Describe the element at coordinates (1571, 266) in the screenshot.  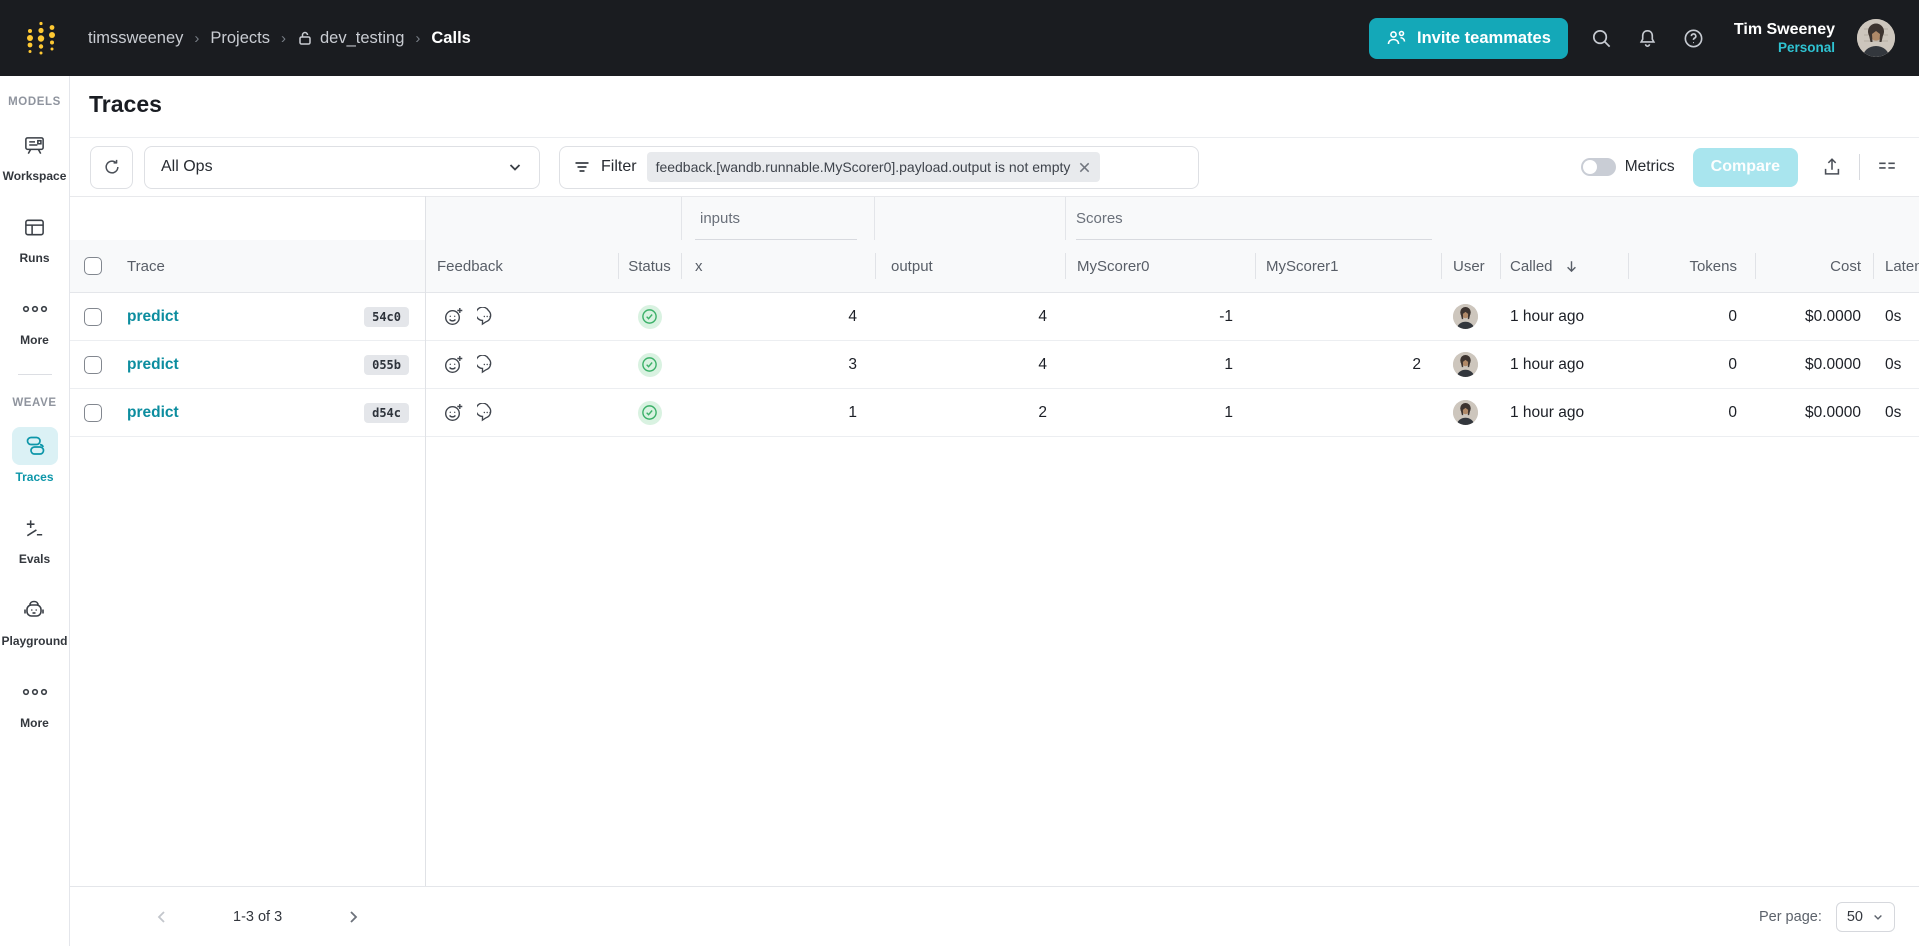
I see `sort-descending-icon` at that location.